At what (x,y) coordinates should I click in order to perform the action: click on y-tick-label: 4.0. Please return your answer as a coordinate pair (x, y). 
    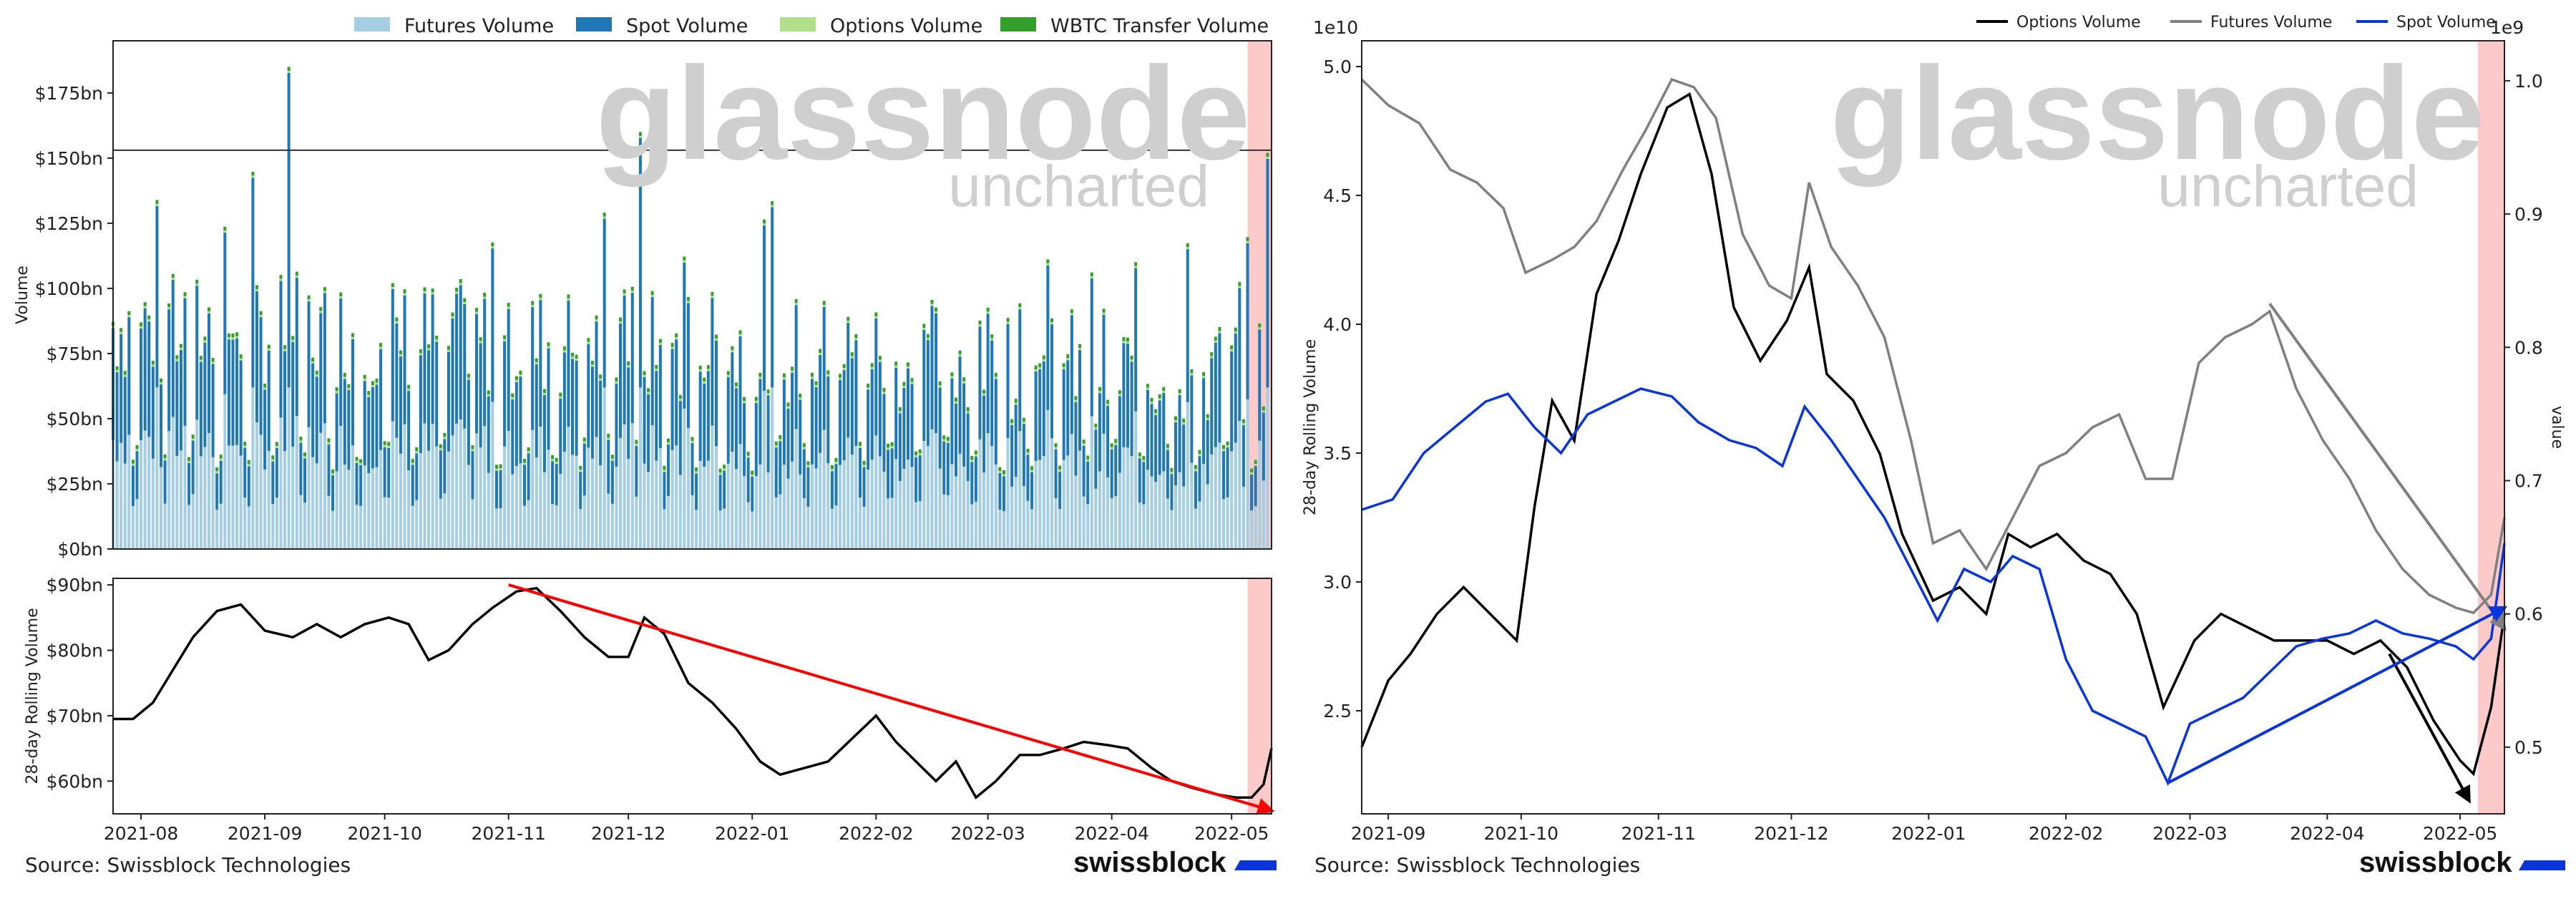
    Looking at the image, I should click on (1337, 324).